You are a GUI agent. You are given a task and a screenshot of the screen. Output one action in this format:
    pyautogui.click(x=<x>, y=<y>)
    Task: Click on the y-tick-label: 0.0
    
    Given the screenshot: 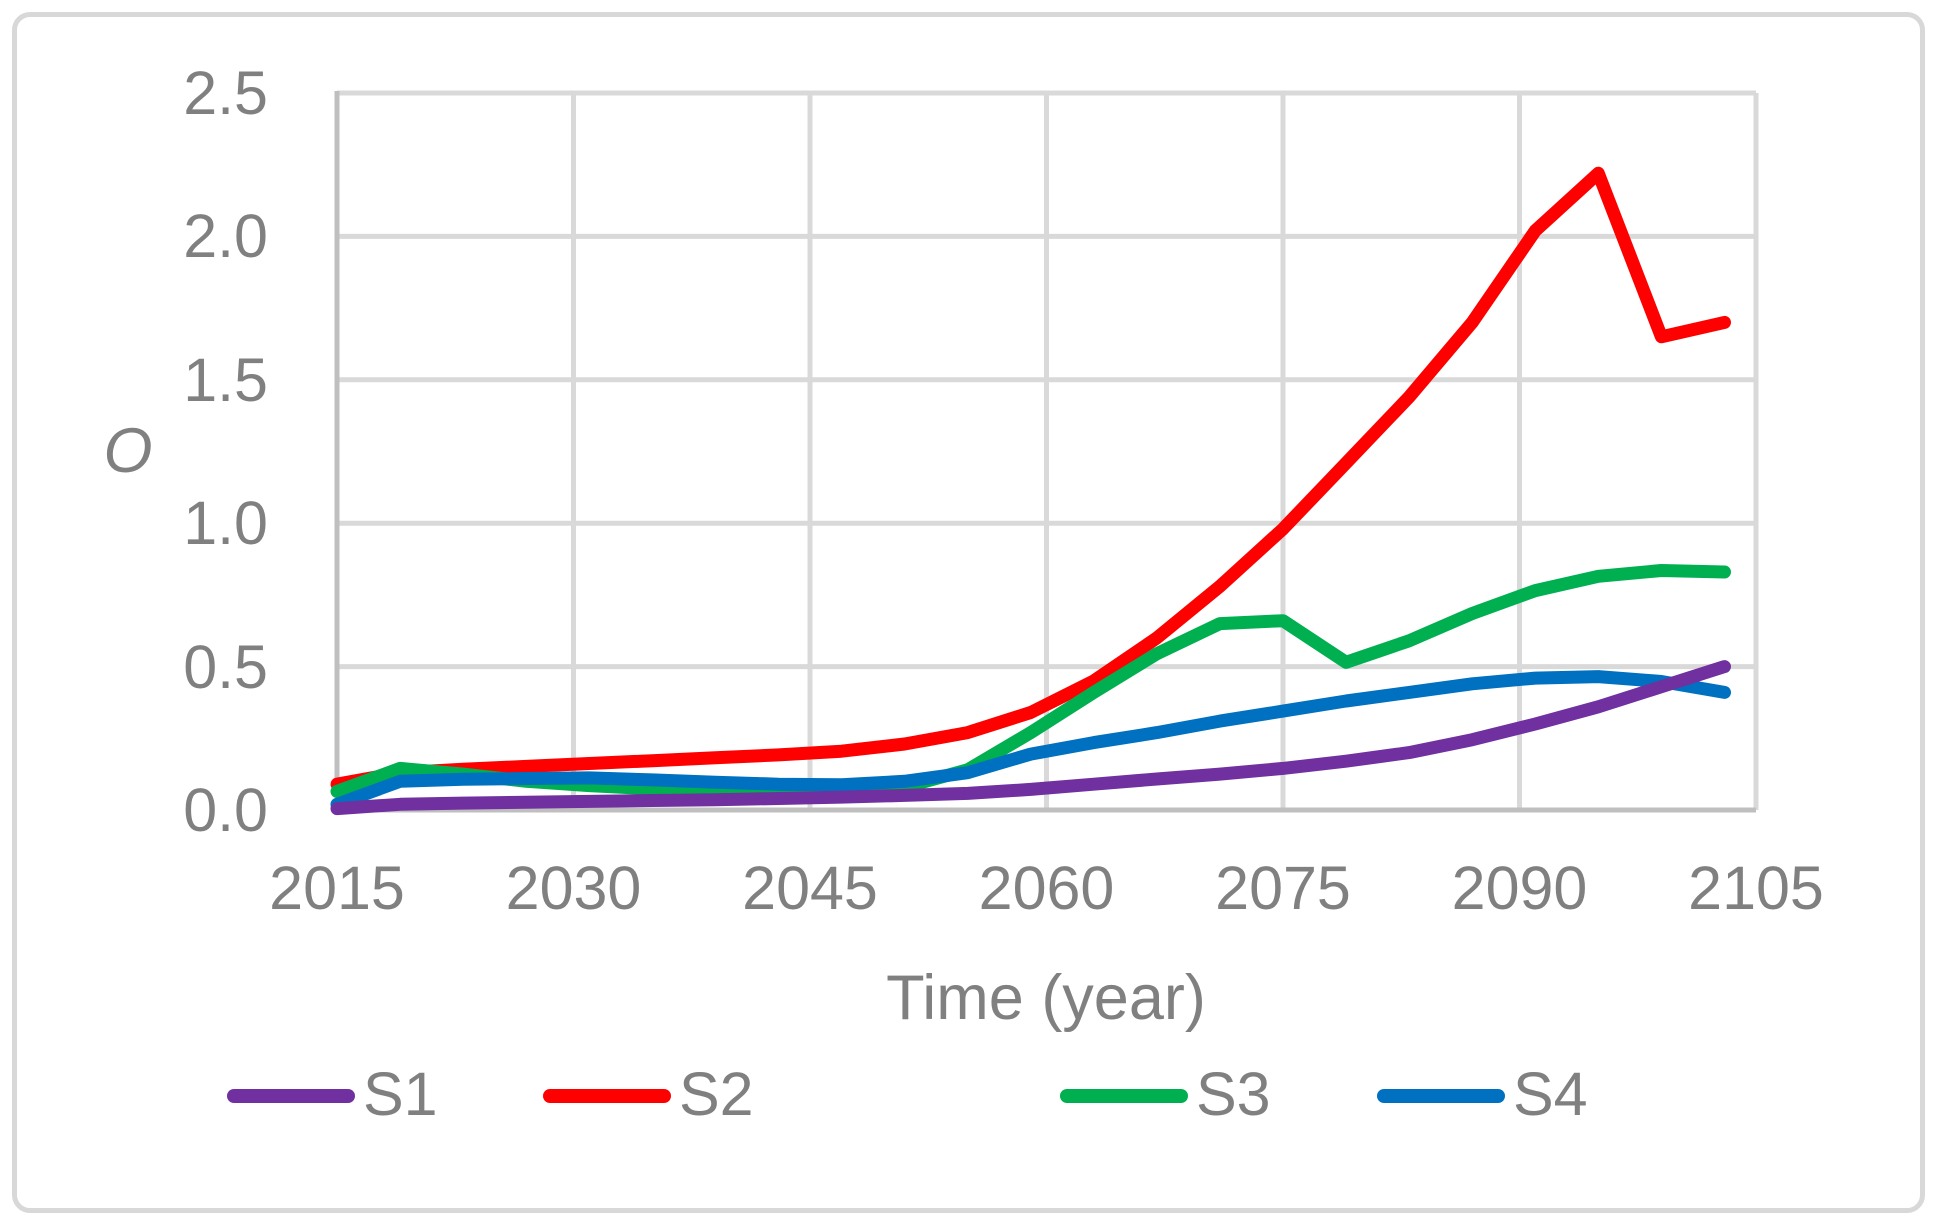 What is the action you would take?
    pyautogui.click(x=225, y=810)
    